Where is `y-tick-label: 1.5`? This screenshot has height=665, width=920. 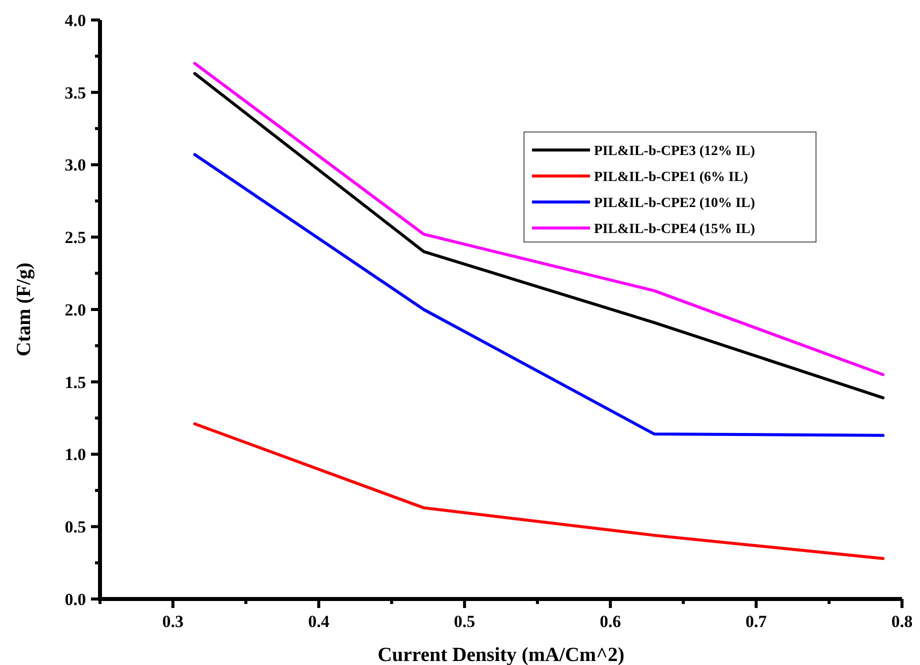
y-tick-label: 1.5 is located at coordinates (75, 382).